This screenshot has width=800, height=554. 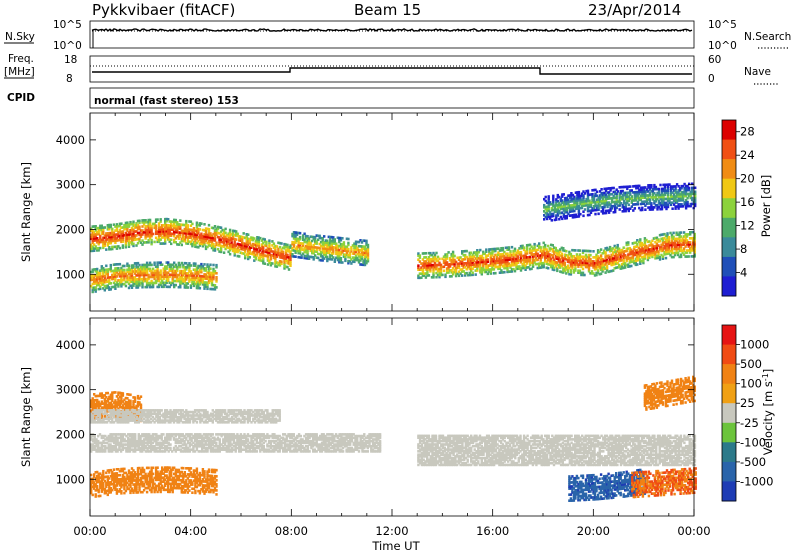 What do you see at coordinates (634, 10) in the screenshot?
I see `date-title: 23/Apr/2014` at bounding box center [634, 10].